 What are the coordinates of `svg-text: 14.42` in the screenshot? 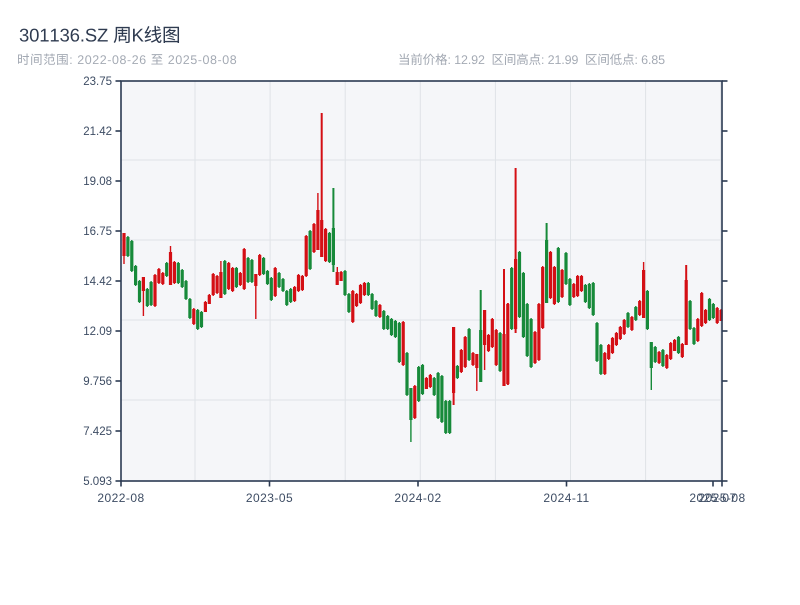 It's located at (97, 282).